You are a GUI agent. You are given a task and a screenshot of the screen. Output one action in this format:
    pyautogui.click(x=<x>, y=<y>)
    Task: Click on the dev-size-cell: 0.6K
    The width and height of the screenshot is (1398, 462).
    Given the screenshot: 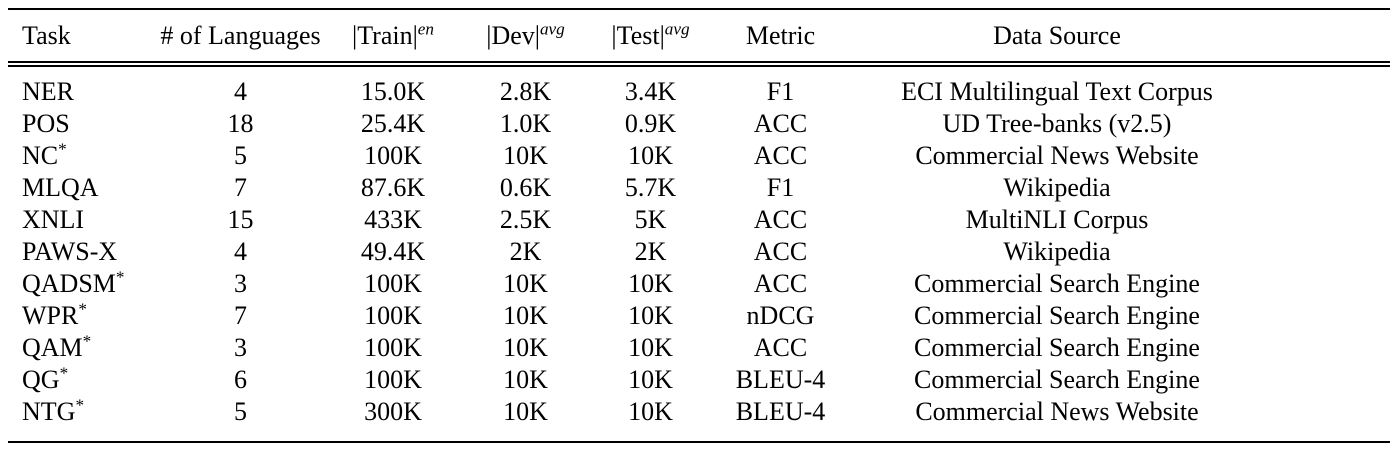 What is the action you would take?
    pyautogui.click(x=525, y=187)
    